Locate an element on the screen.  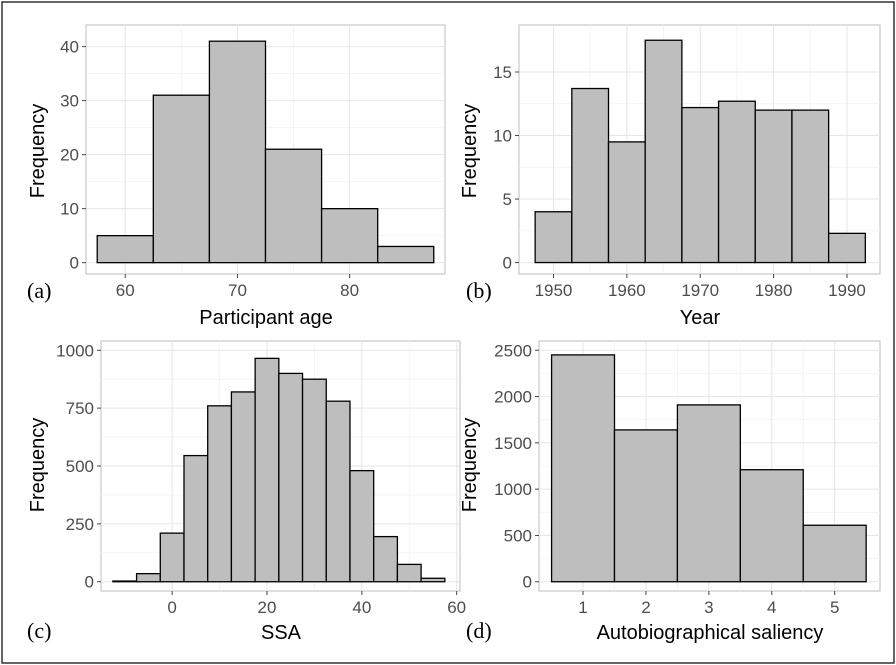
panel-b-x-axis-title: Year is located at coordinates (700, 318).